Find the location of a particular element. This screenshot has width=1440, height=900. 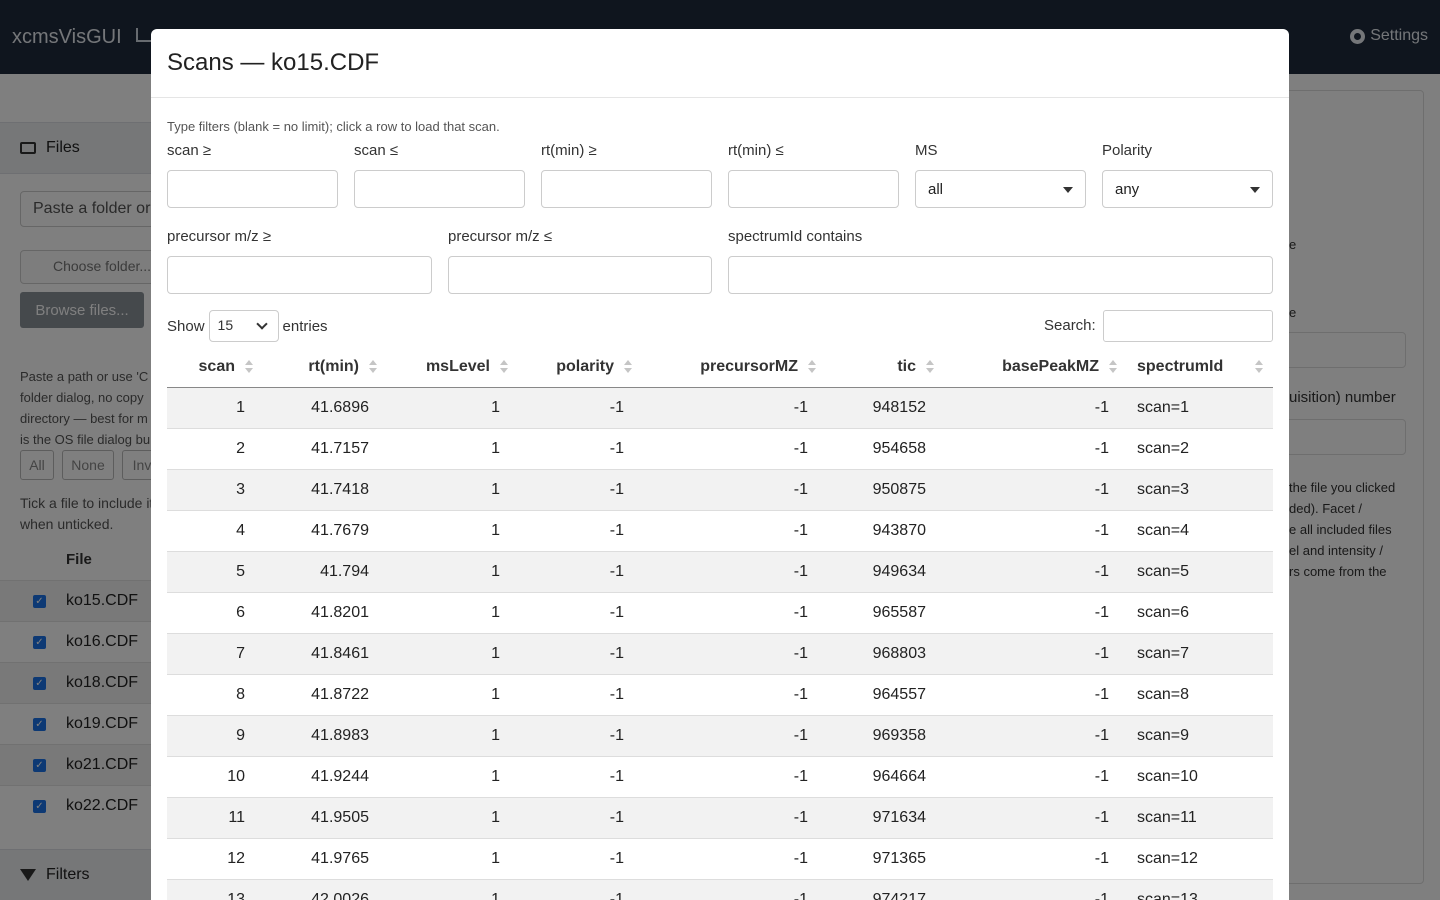

table-cell: scan=12 is located at coordinates (1200, 858).